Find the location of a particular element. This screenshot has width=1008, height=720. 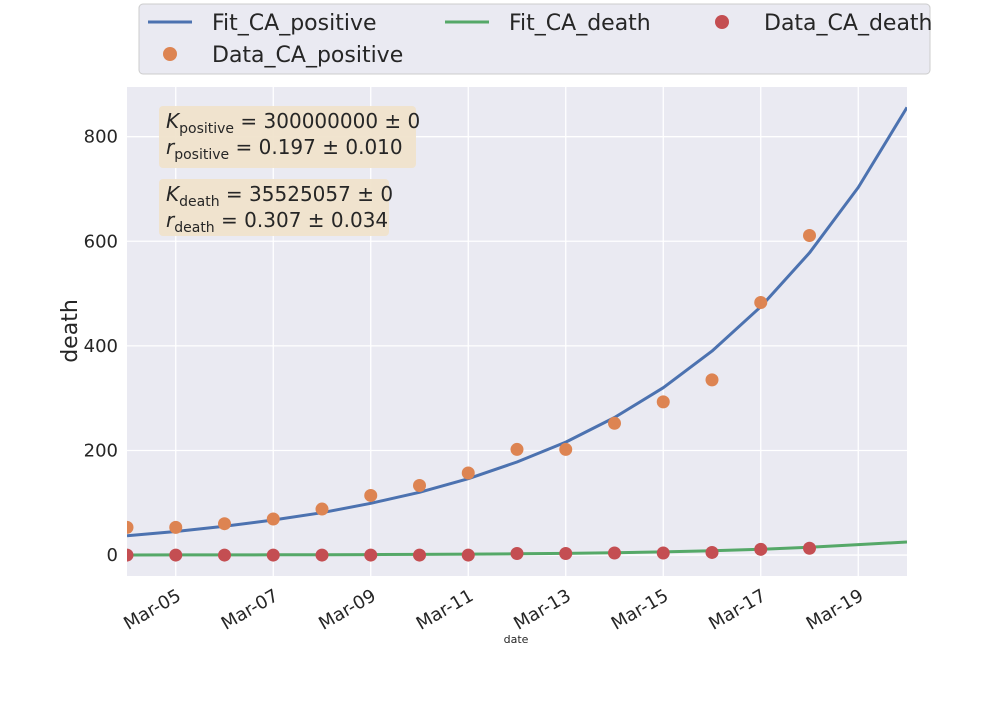

y-tick-label: 800 is located at coordinates (101, 137).